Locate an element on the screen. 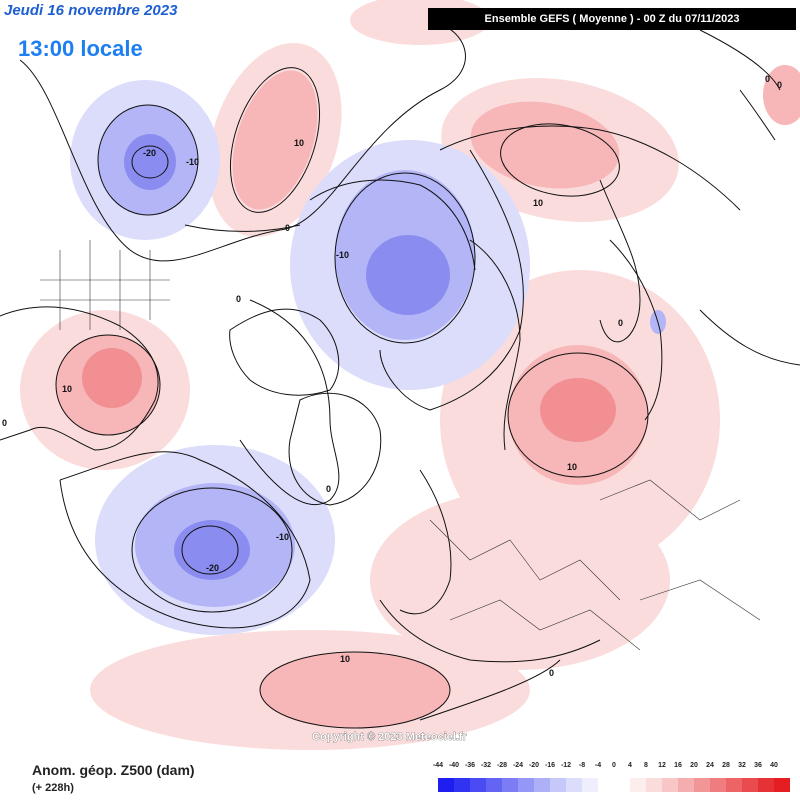  label-alaska-low: -20 is located at coordinates (149, 153).